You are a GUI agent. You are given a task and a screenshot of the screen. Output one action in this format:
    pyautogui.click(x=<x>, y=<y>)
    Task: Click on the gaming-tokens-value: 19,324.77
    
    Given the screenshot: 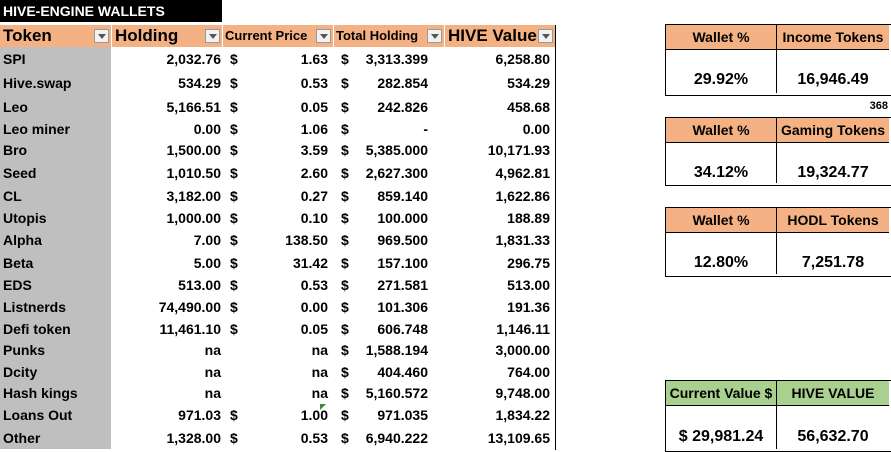 What is the action you would take?
    pyautogui.click(x=833, y=172)
    